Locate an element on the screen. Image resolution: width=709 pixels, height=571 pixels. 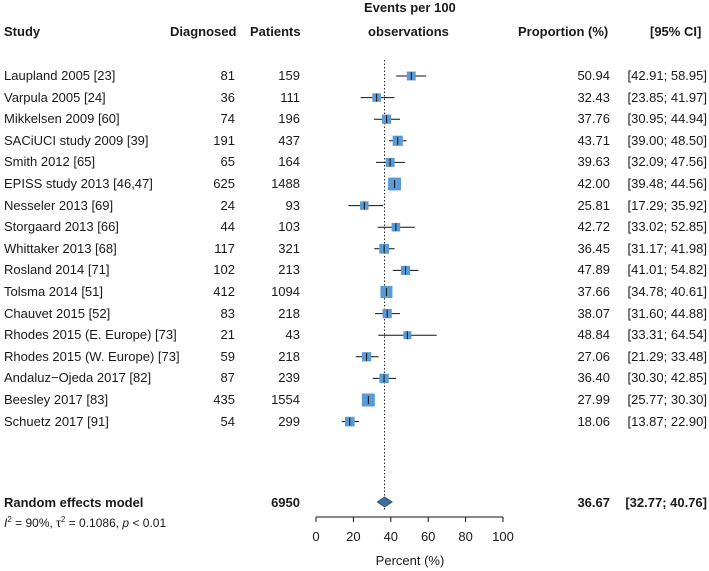
header-events-line1: Events per 100 is located at coordinates (410, 7).